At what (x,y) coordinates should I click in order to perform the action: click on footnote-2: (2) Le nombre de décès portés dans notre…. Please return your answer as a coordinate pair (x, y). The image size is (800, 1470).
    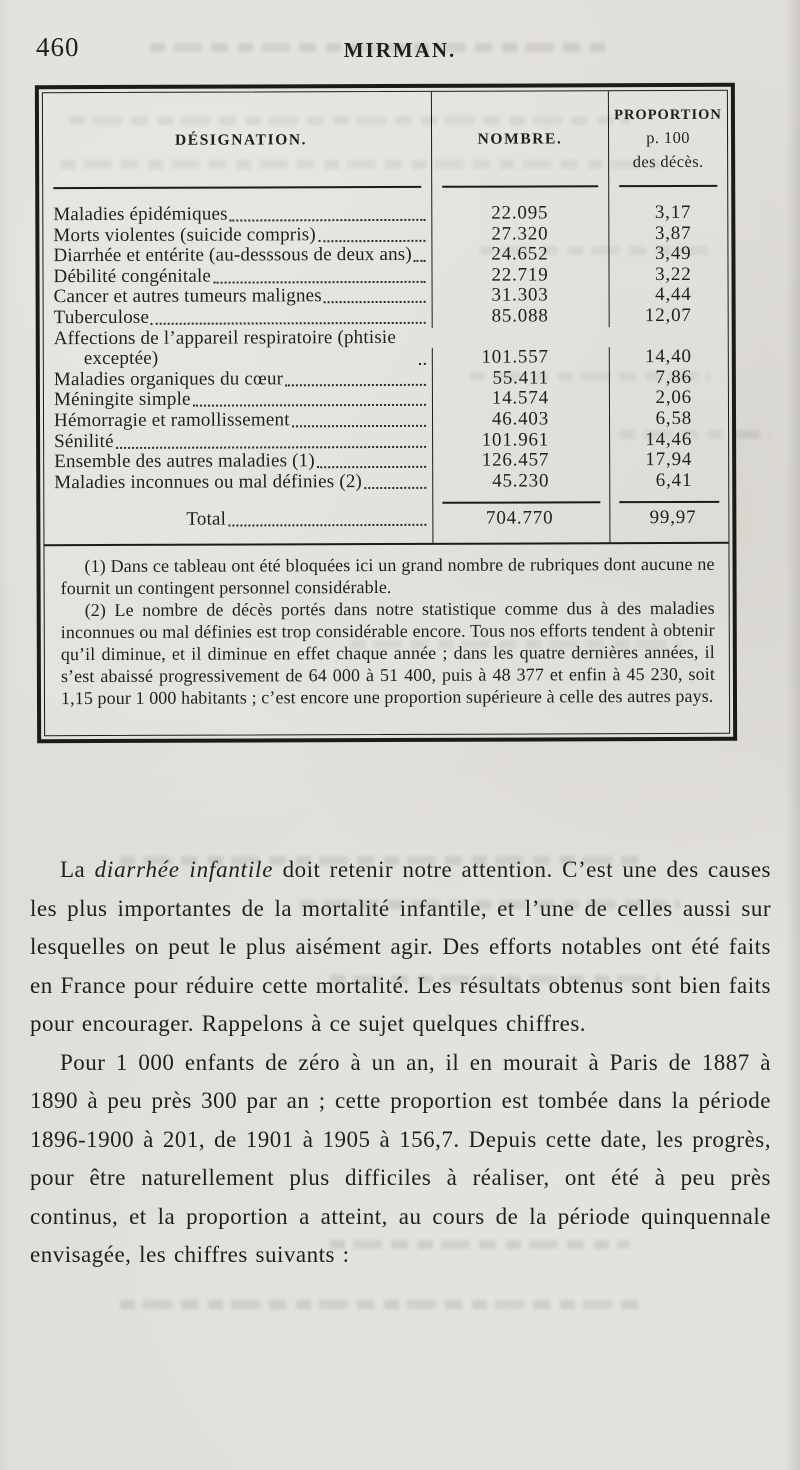
    Looking at the image, I should click on (387, 652).